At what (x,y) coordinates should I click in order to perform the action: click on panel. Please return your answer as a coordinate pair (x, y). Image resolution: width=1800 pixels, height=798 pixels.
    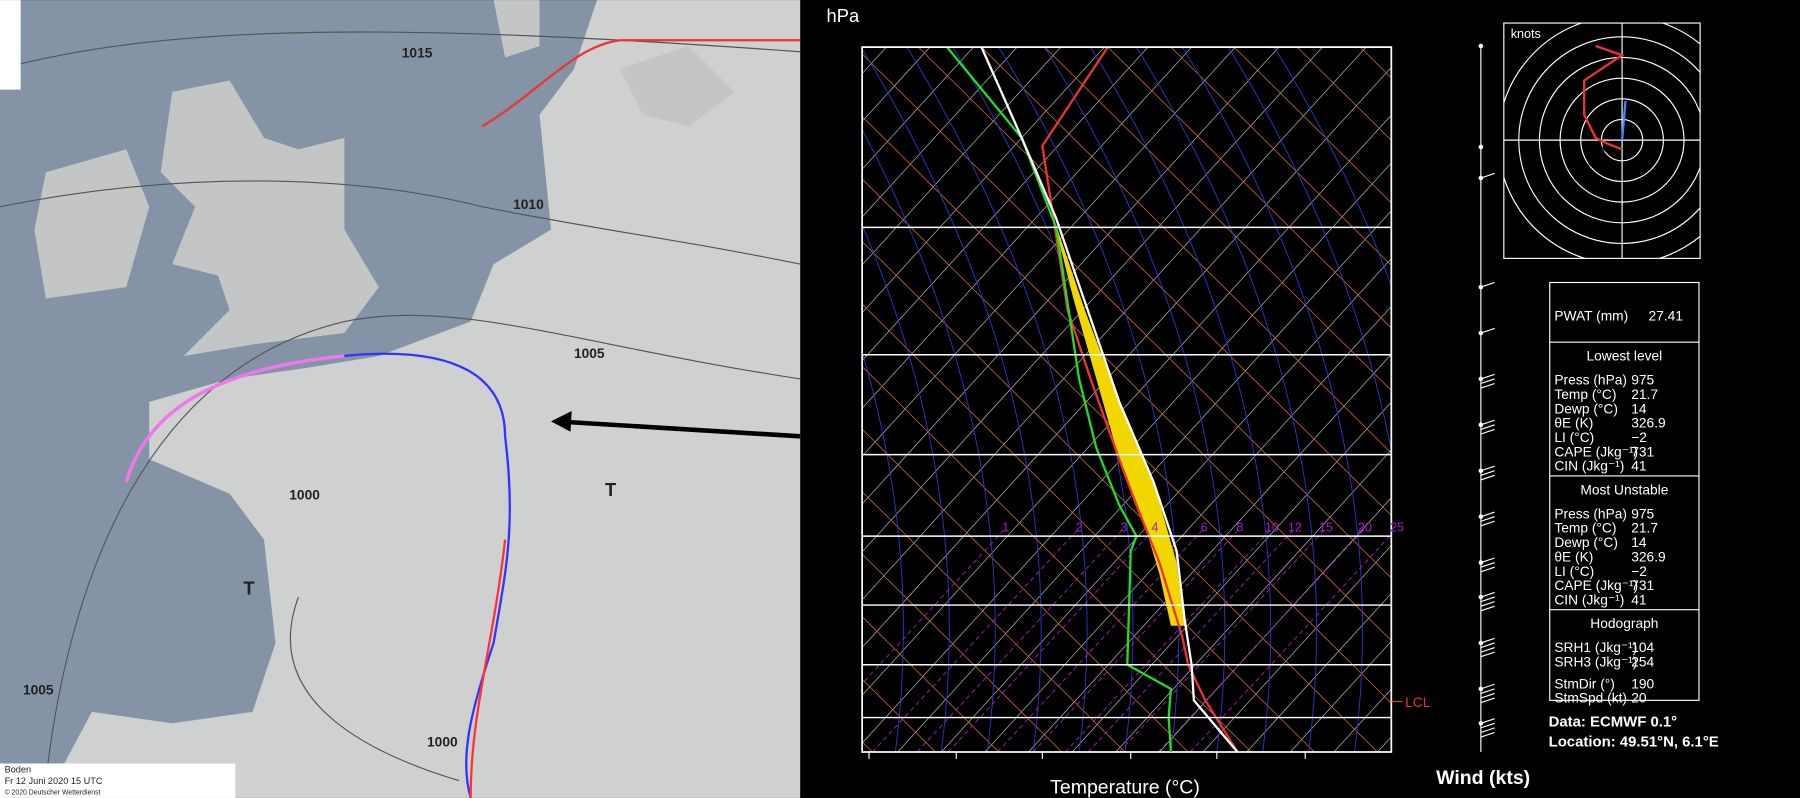
    Looking at the image, I should click on (10, 45).